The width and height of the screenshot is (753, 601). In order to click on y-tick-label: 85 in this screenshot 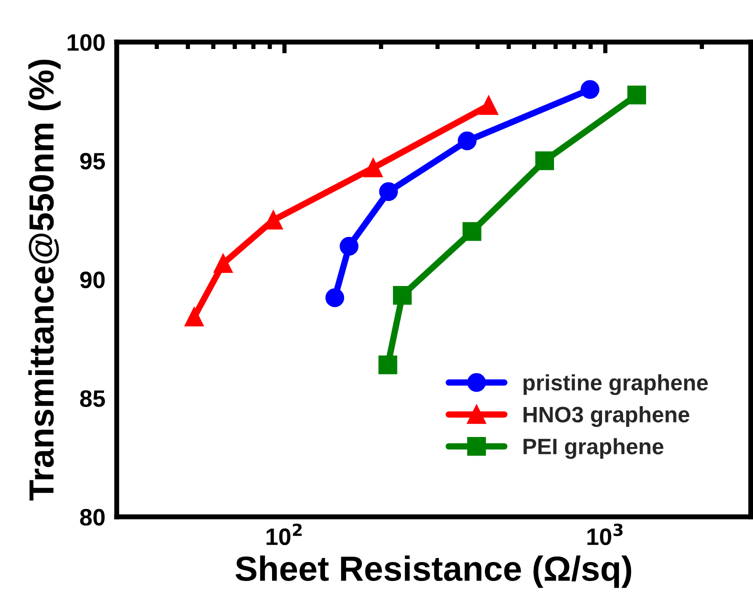, I will do `click(92, 398)`.